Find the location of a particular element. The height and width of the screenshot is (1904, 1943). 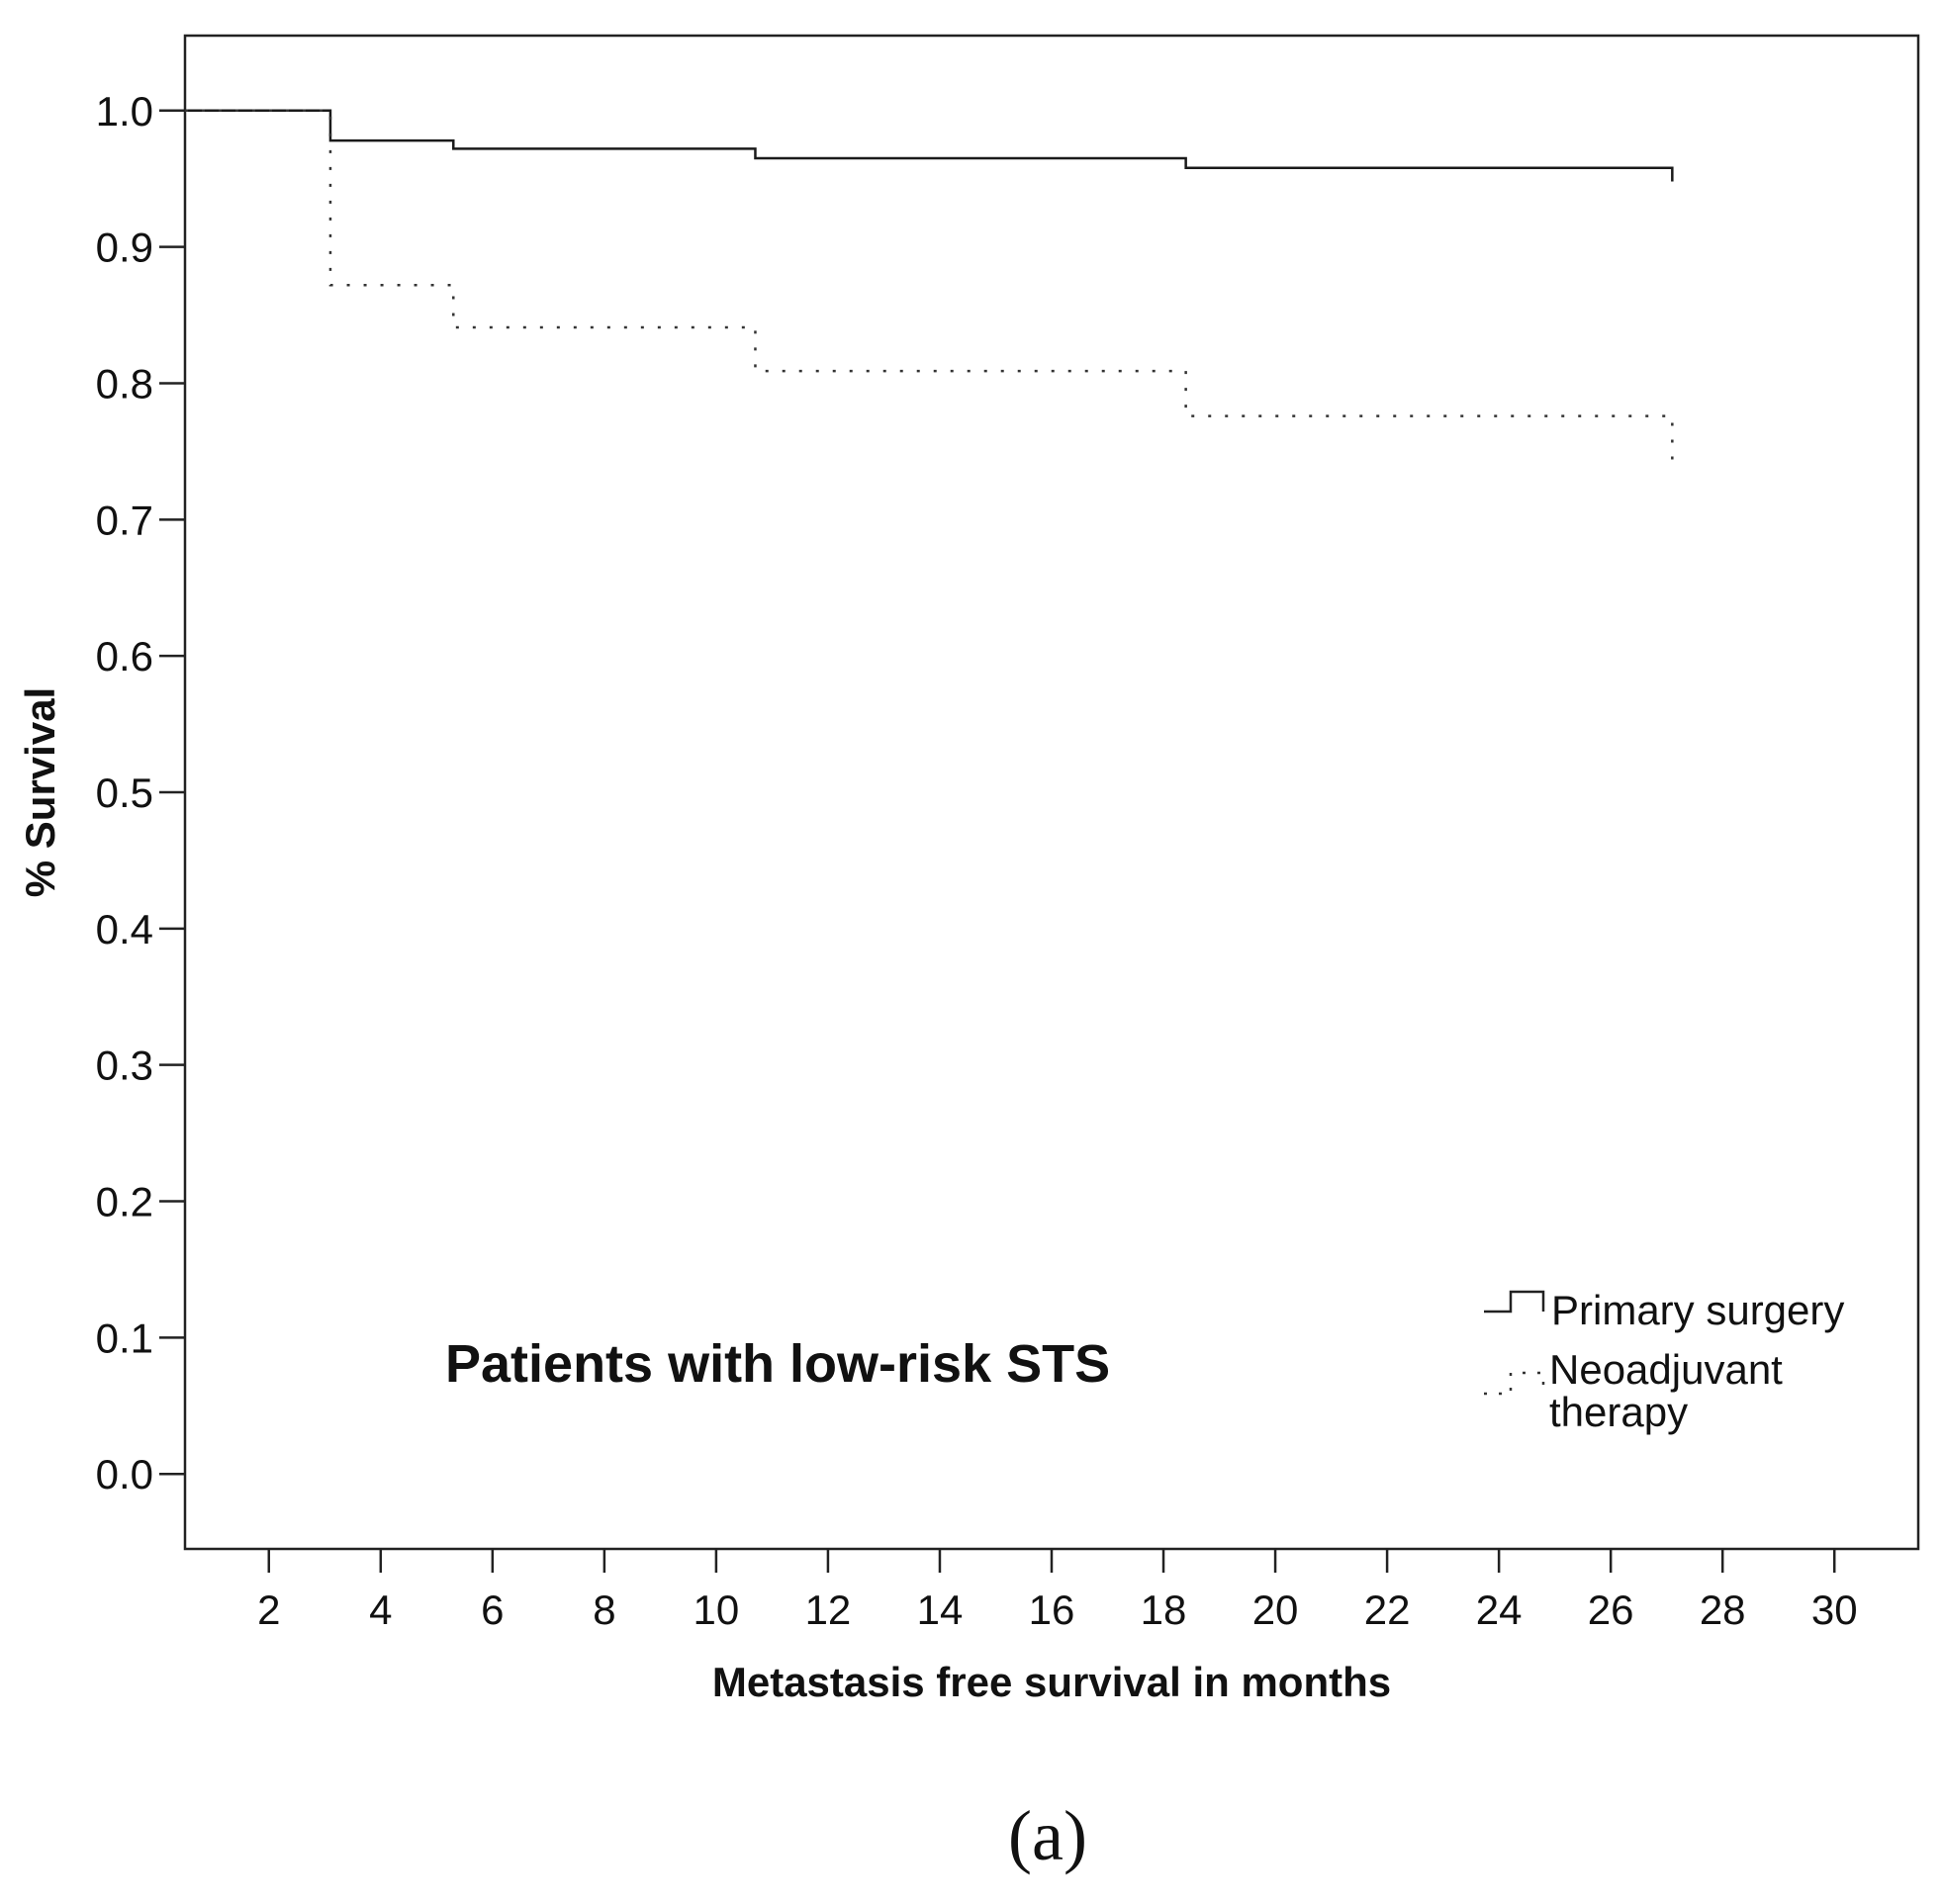

curve-primary-surgery is located at coordinates (930, 145).